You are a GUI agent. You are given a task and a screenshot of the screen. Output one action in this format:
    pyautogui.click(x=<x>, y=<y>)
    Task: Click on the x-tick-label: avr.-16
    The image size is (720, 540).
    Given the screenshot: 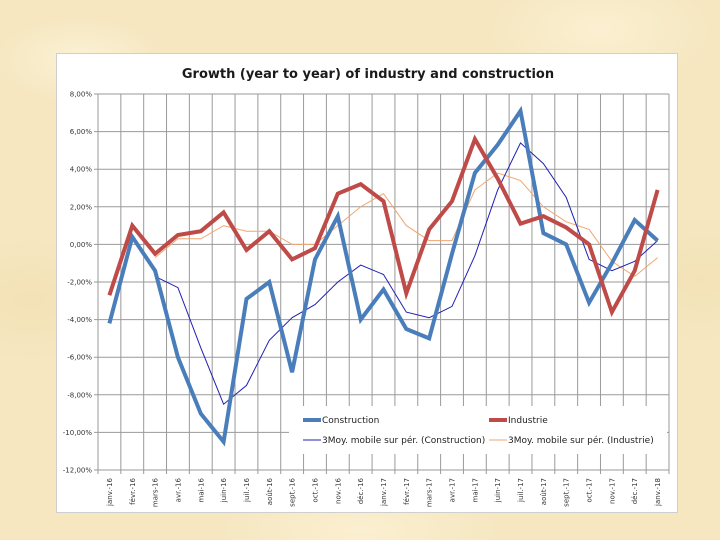 What is the action you would take?
    pyautogui.click(x=178, y=489)
    